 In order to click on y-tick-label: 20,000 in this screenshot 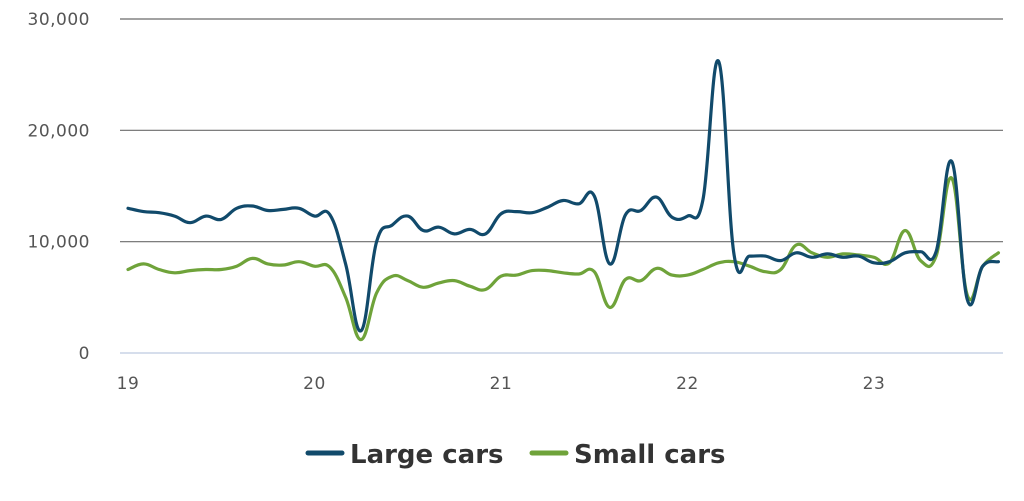, I will do `click(59, 131)`.